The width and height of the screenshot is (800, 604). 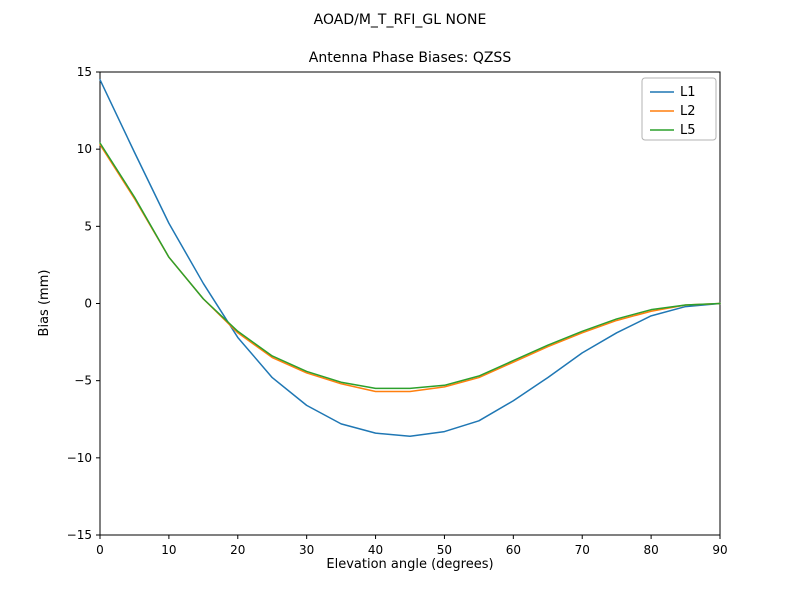 I want to click on x-axis-label: Elevation angle (degrees), so click(x=409, y=564).